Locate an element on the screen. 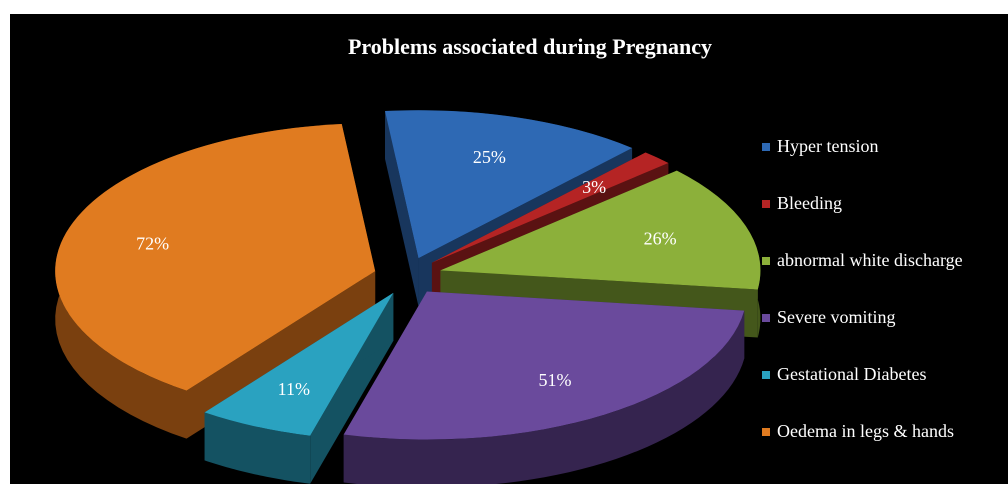  legend-item: abnormal white discharge is located at coordinates (862, 260).